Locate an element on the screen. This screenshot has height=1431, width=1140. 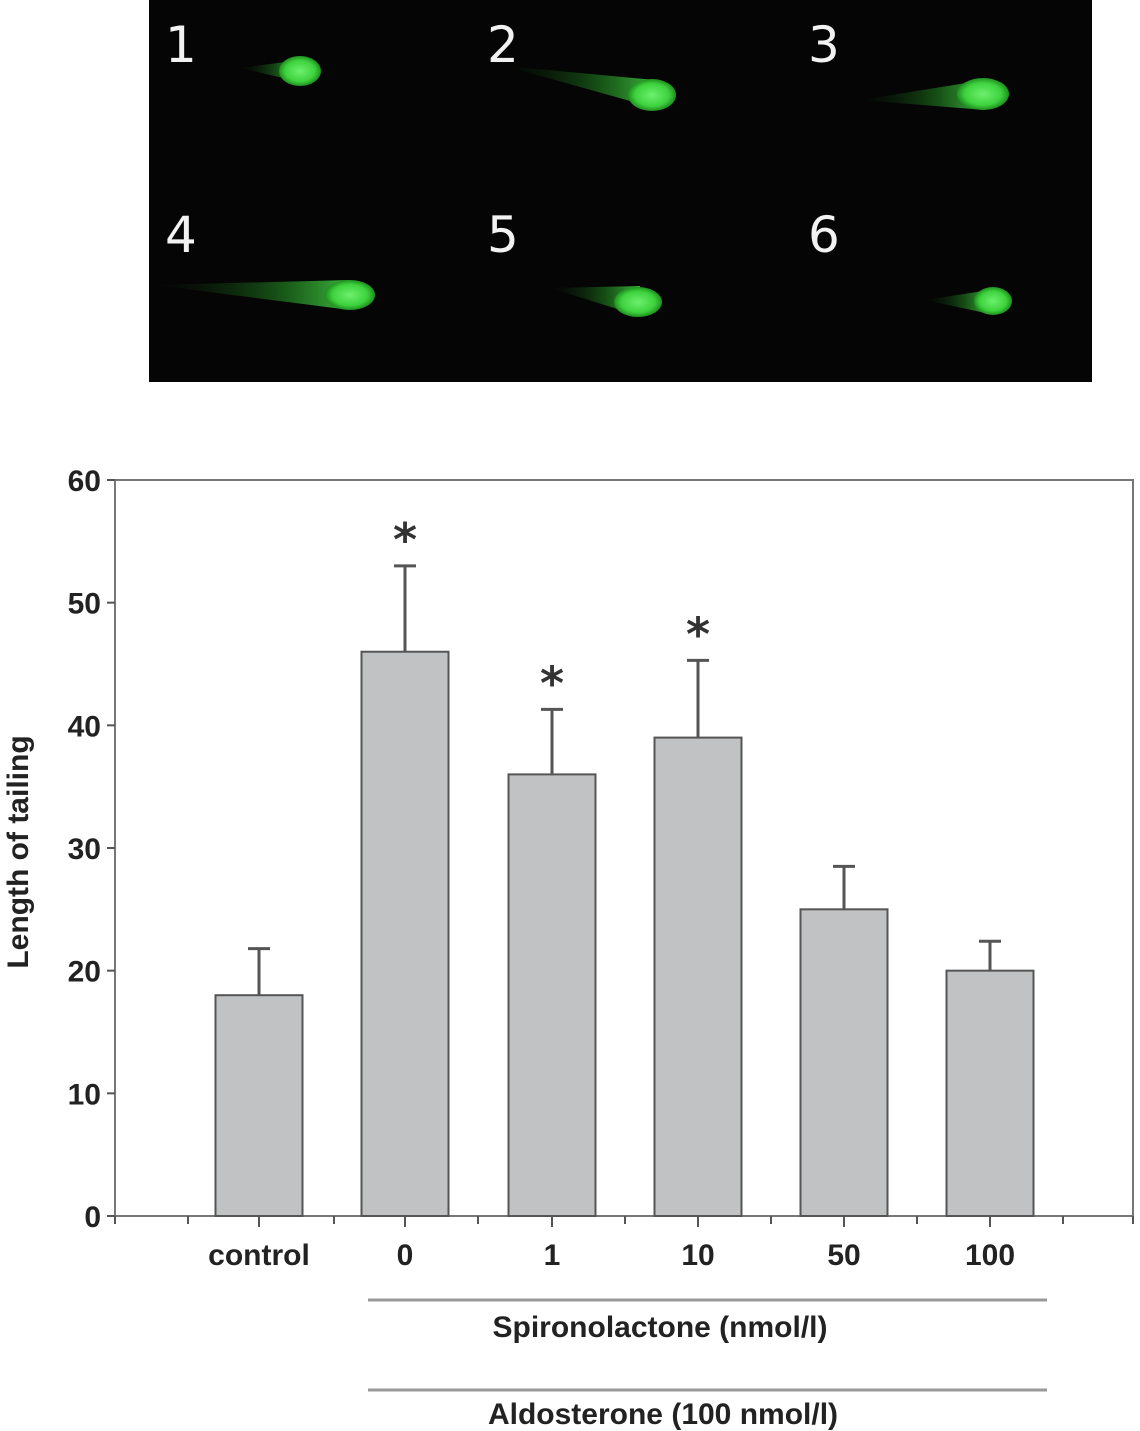
x-category-label: 1 is located at coordinates (552, 1255).